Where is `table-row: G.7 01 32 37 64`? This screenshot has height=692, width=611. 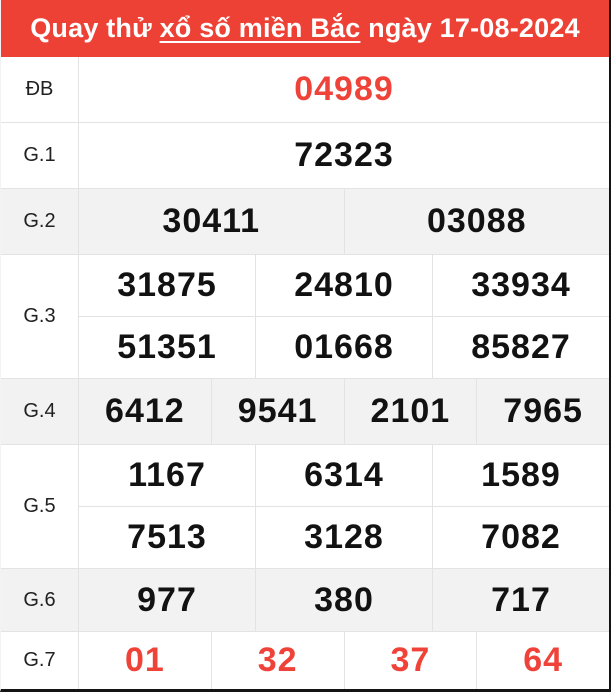
table-row: G.7 01 32 37 64 is located at coordinates (305, 660).